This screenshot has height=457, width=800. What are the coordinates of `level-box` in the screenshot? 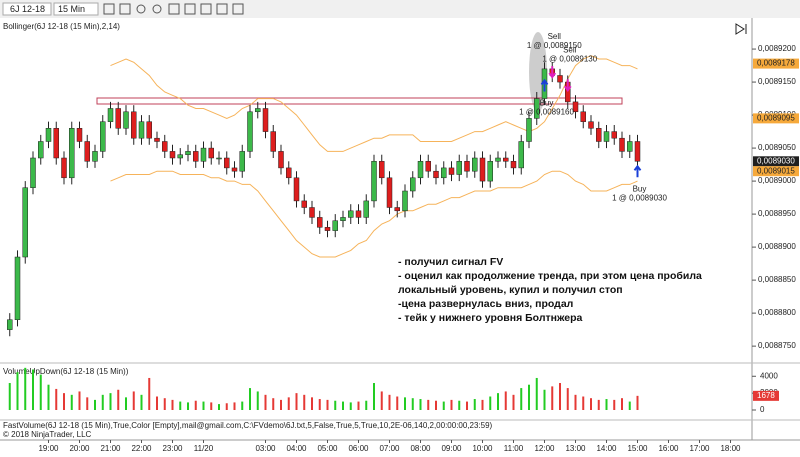 It's located at (359, 101).